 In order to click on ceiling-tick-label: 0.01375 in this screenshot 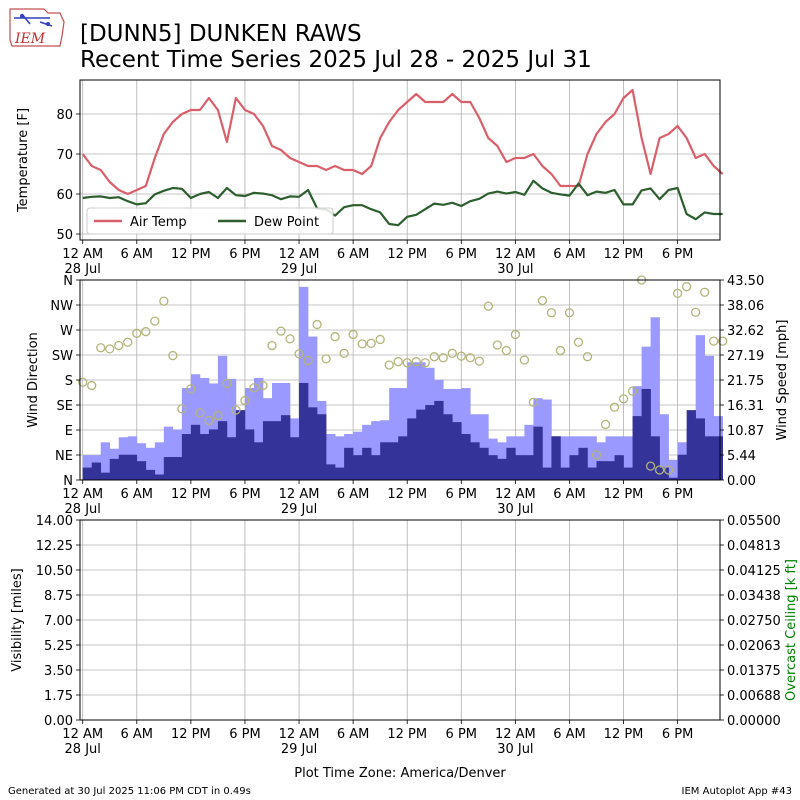, I will do `click(754, 671)`.